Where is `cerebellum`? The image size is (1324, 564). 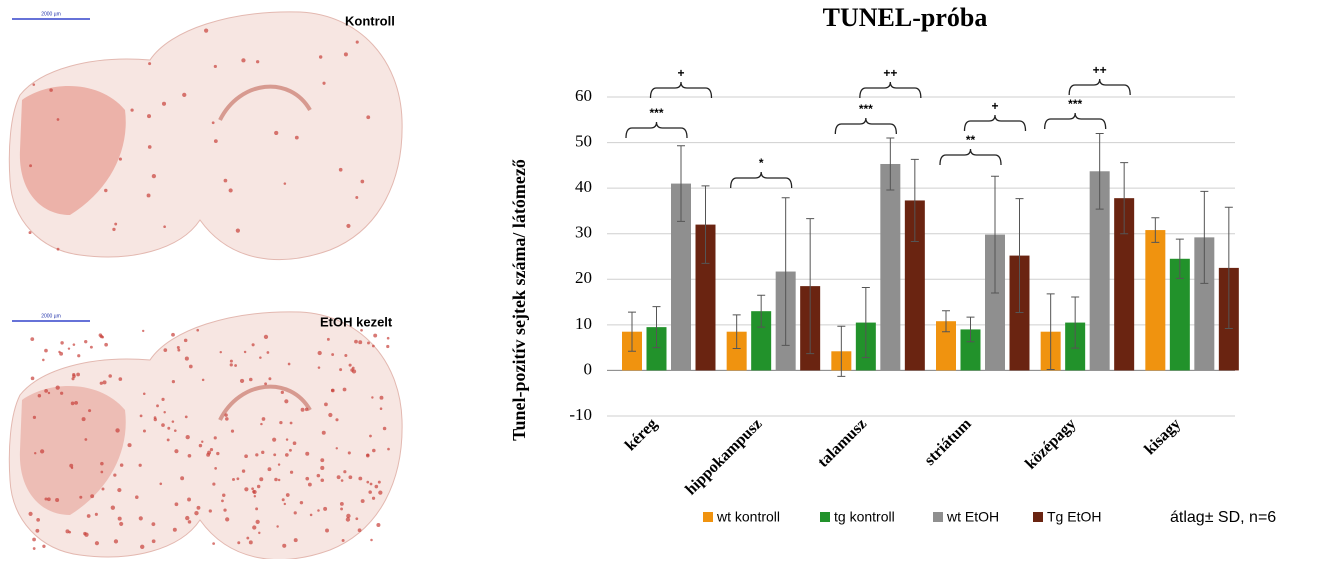 cerebellum is located at coordinates (72, 150).